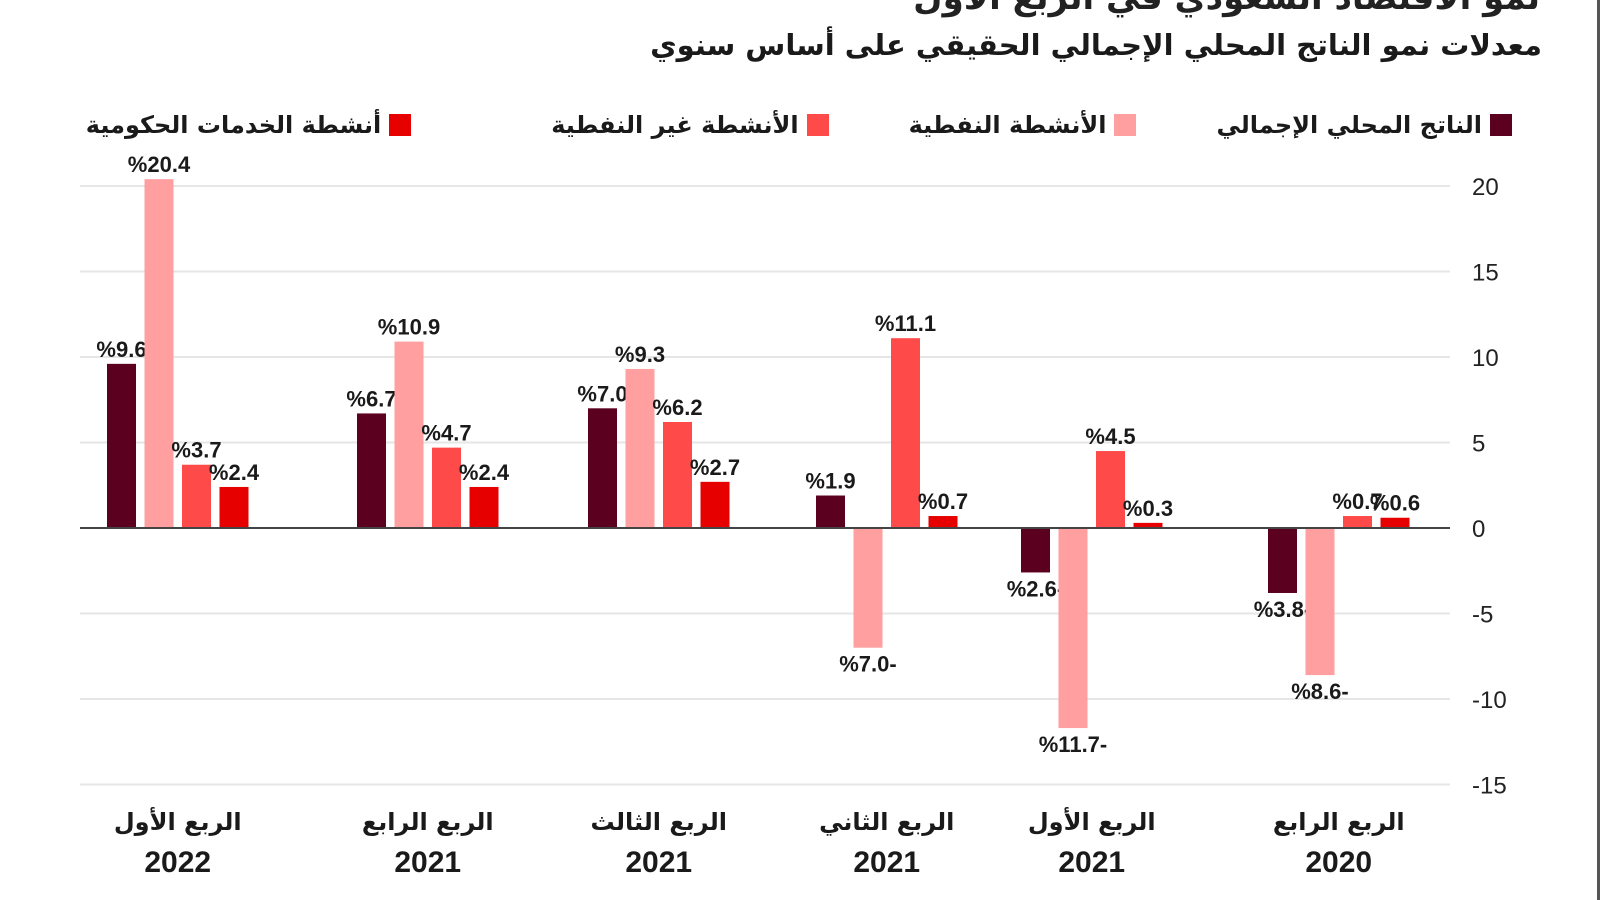  Describe the element at coordinates (817, 125) in the screenshot. I see `legend-swatch-non-oil` at that location.